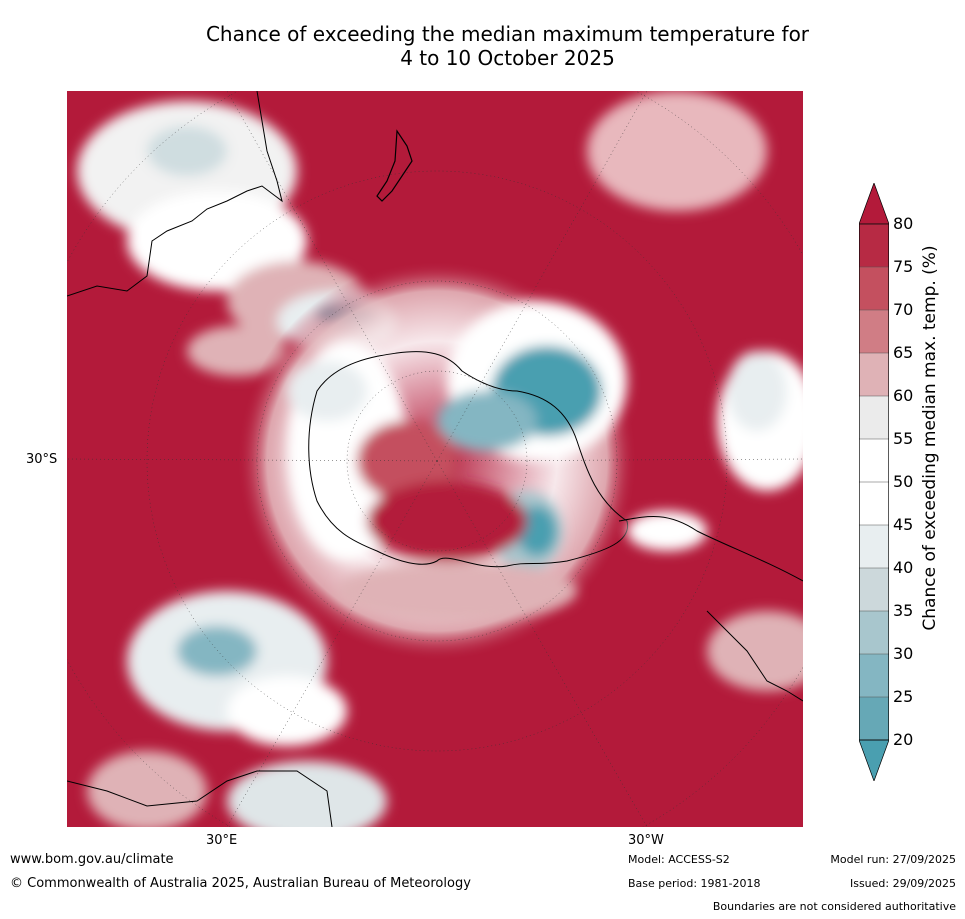  What do you see at coordinates (903, 524) in the screenshot?
I see `colorbar-tick-label: 45` at bounding box center [903, 524].